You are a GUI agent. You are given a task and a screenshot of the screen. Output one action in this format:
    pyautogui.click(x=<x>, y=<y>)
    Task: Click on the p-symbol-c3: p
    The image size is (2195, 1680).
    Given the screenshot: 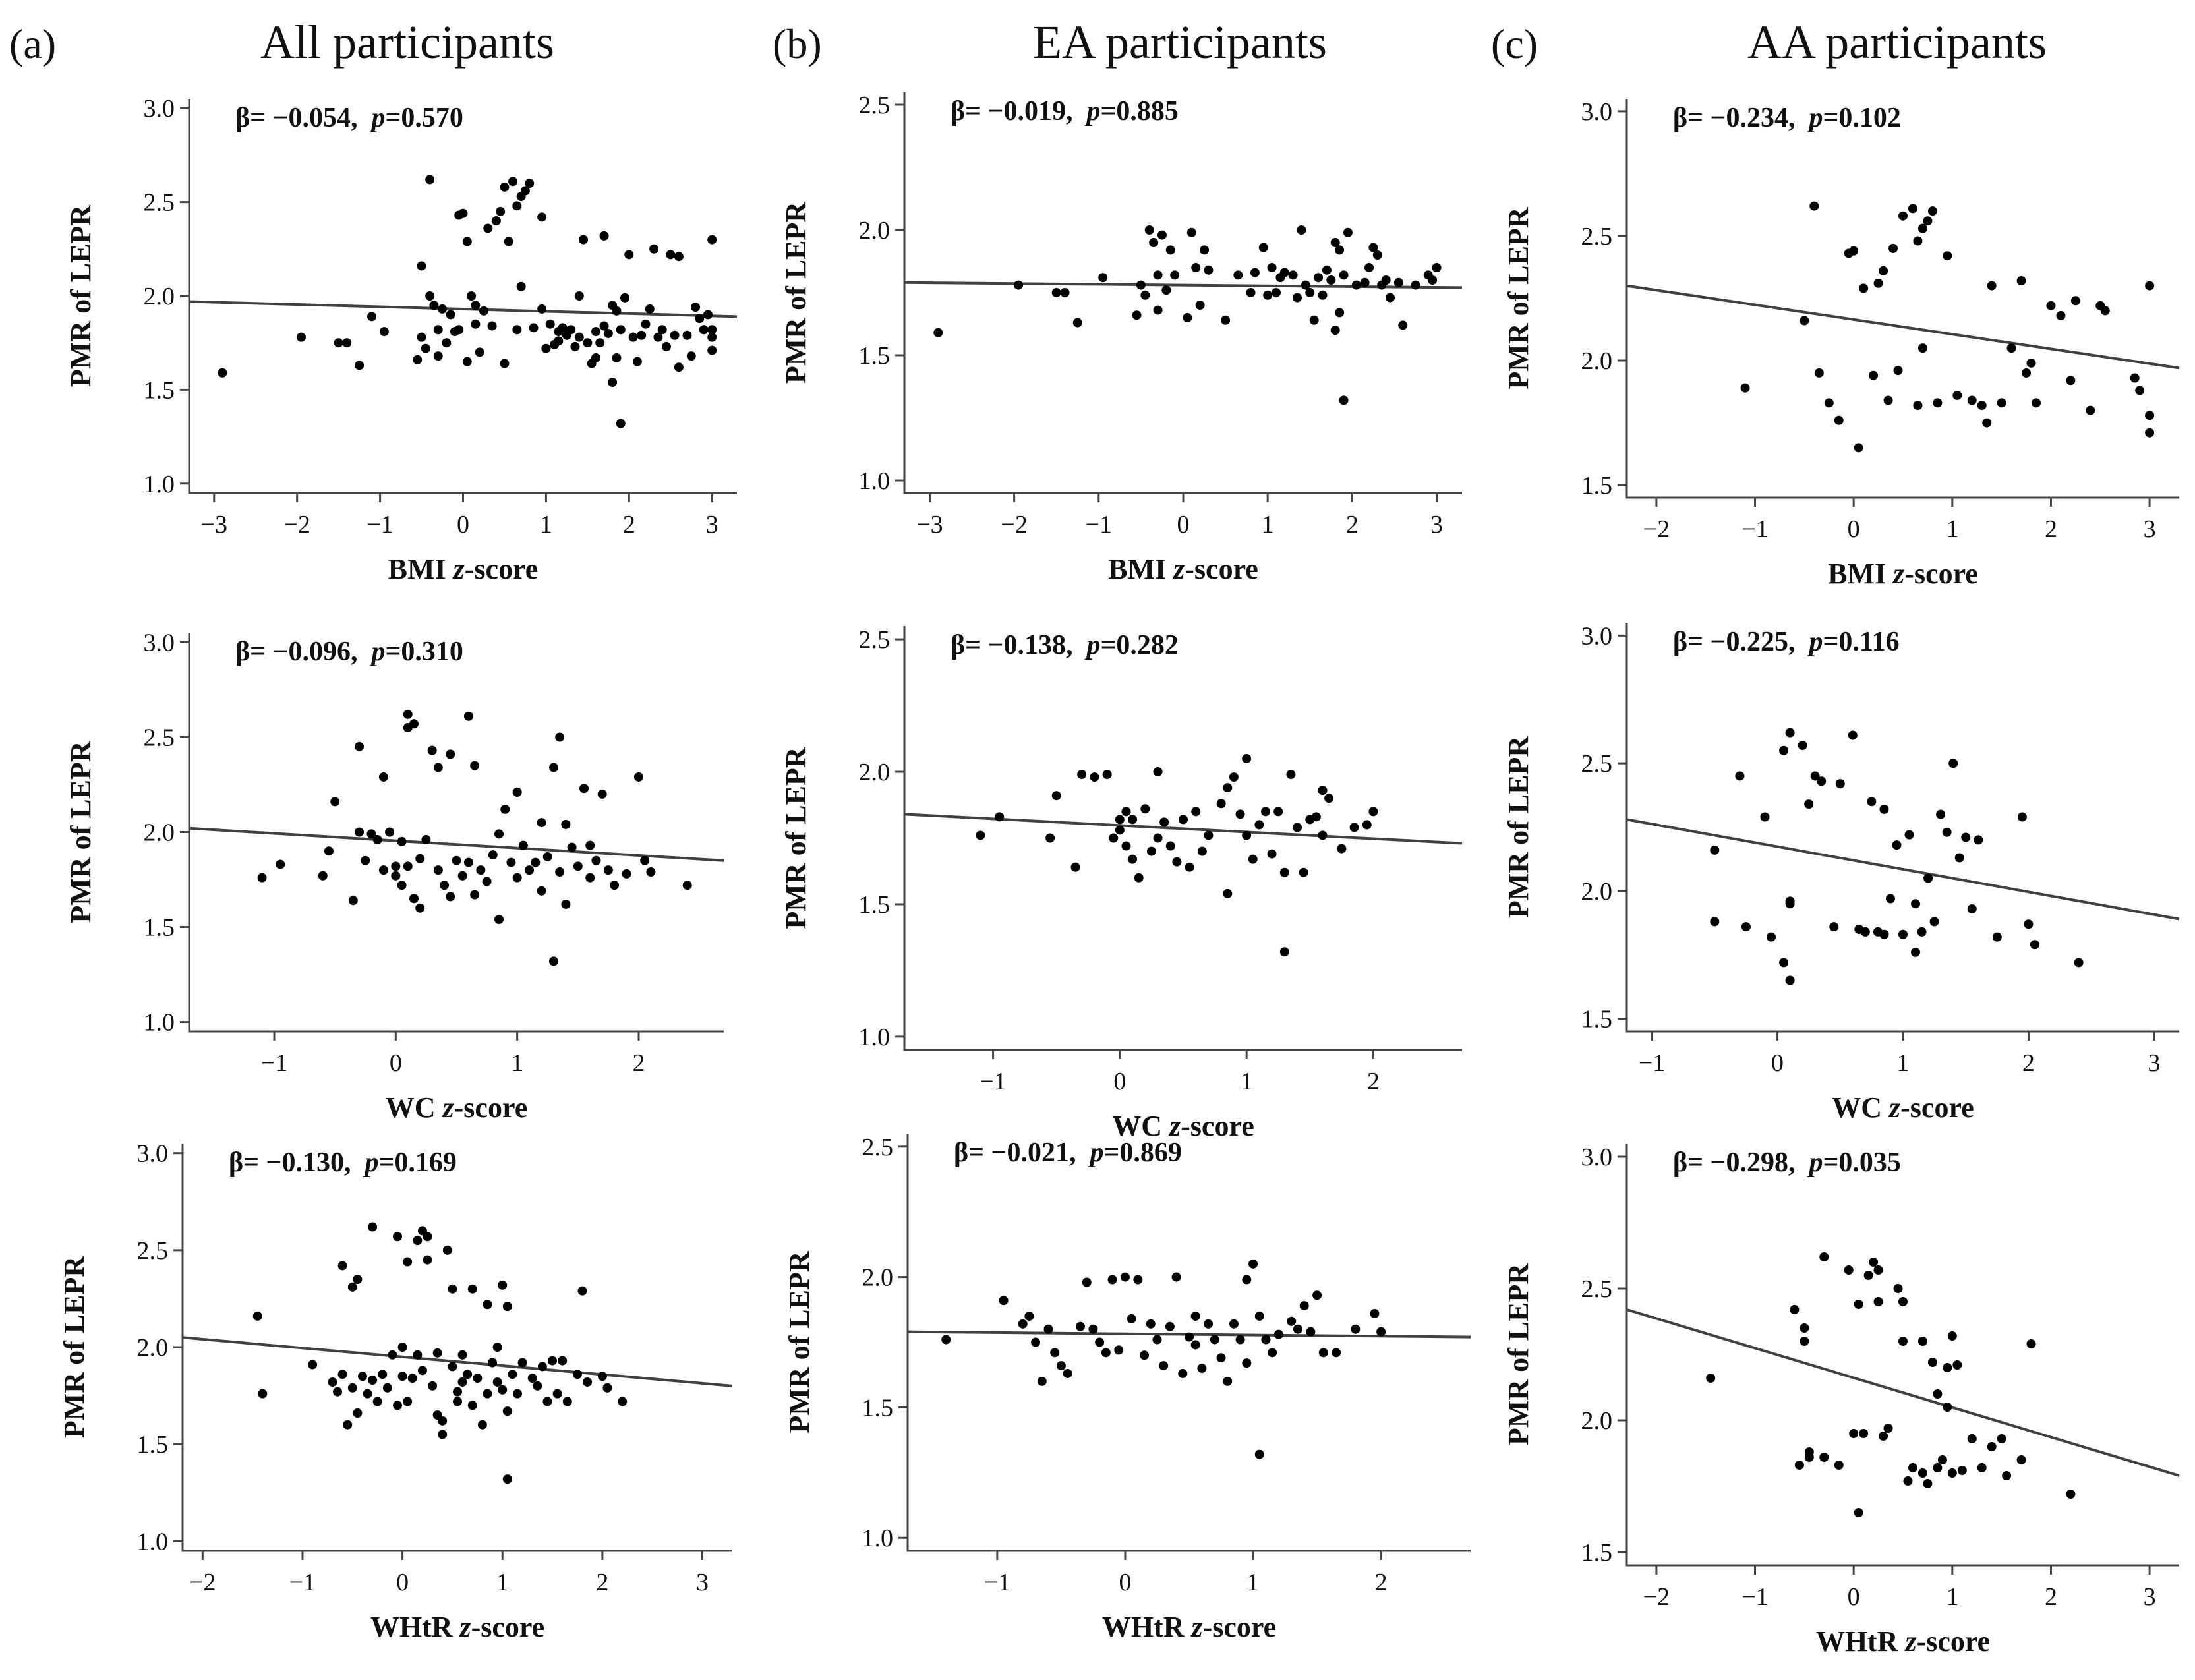 What is the action you would take?
    pyautogui.click(x=1815, y=1162)
    